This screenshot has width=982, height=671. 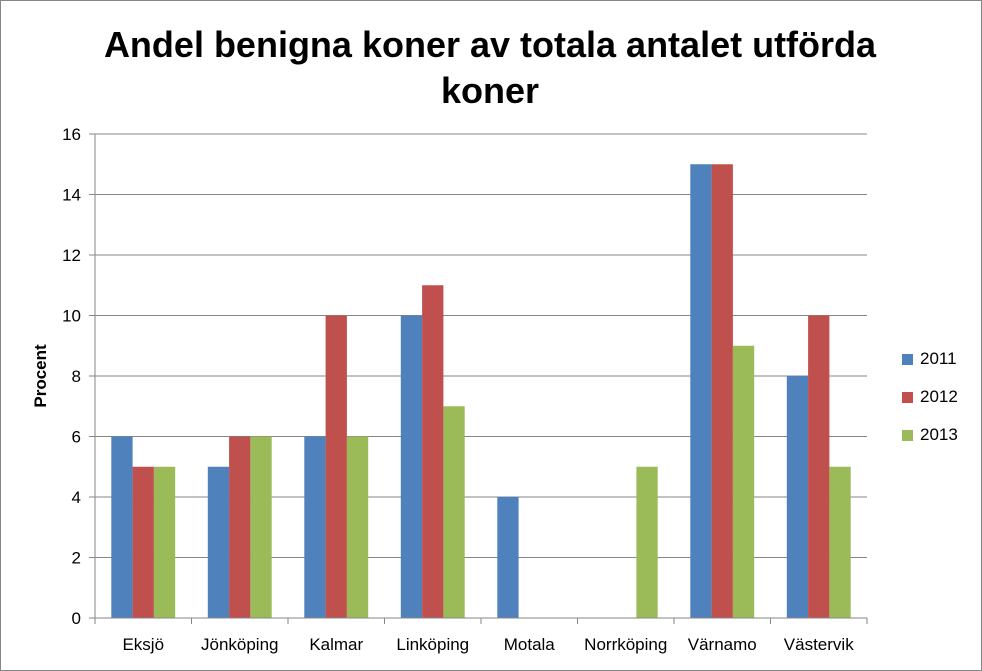 What do you see at coordinates (76, 376) in the screenshot?
I see `y-tick-label: 8` at bounding box center [76, 376].